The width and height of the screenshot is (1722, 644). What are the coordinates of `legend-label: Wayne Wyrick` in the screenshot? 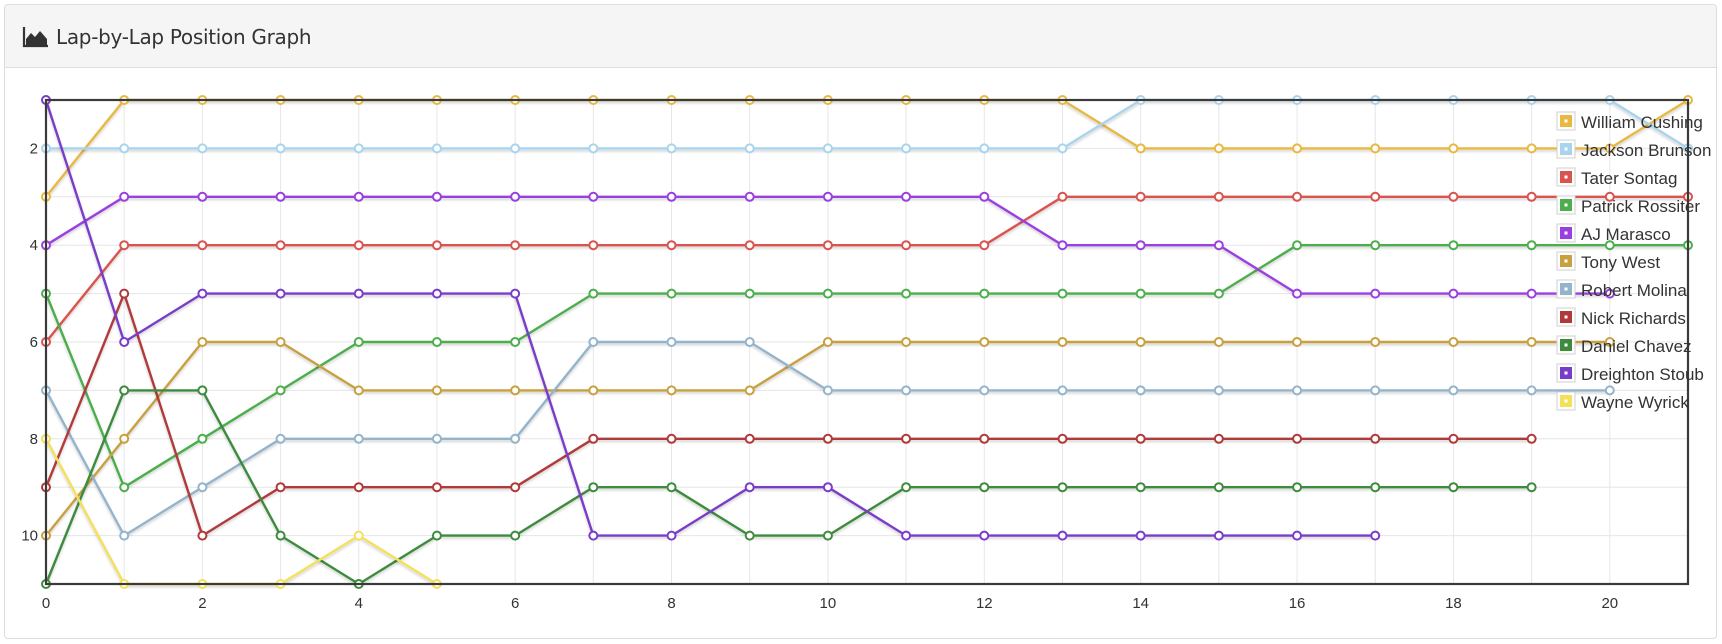 It's located at (1635, 402).